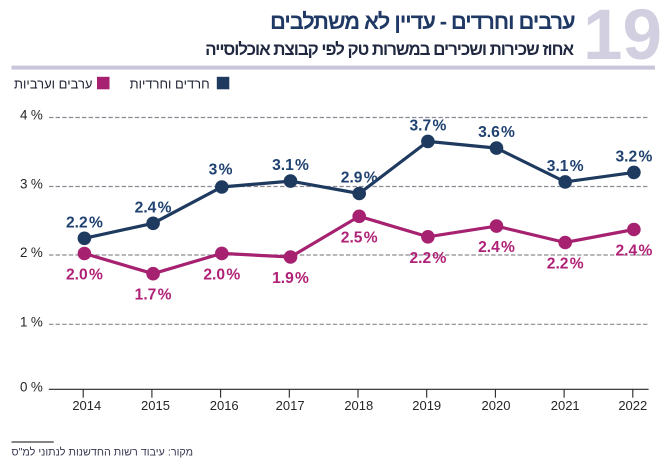  I want to click on svg-text: חרדים וחרדיות, so click(170, 84).